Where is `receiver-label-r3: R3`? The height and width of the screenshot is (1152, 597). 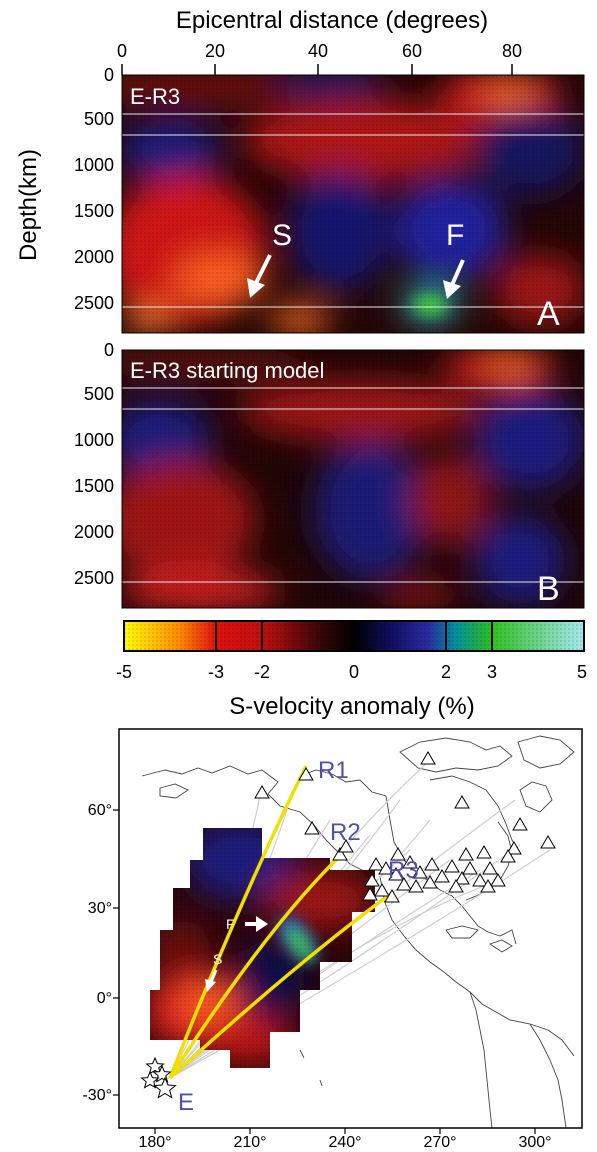
receiver-label-r3: R3 is located at coordinates (403, 870).